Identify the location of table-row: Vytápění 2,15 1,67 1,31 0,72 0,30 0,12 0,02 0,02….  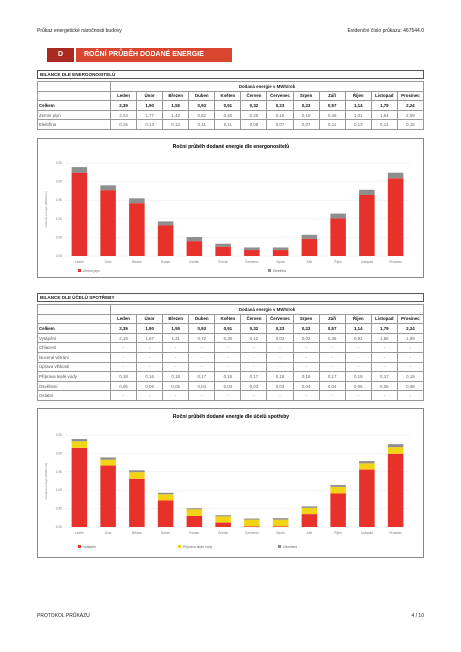
(231, 338).